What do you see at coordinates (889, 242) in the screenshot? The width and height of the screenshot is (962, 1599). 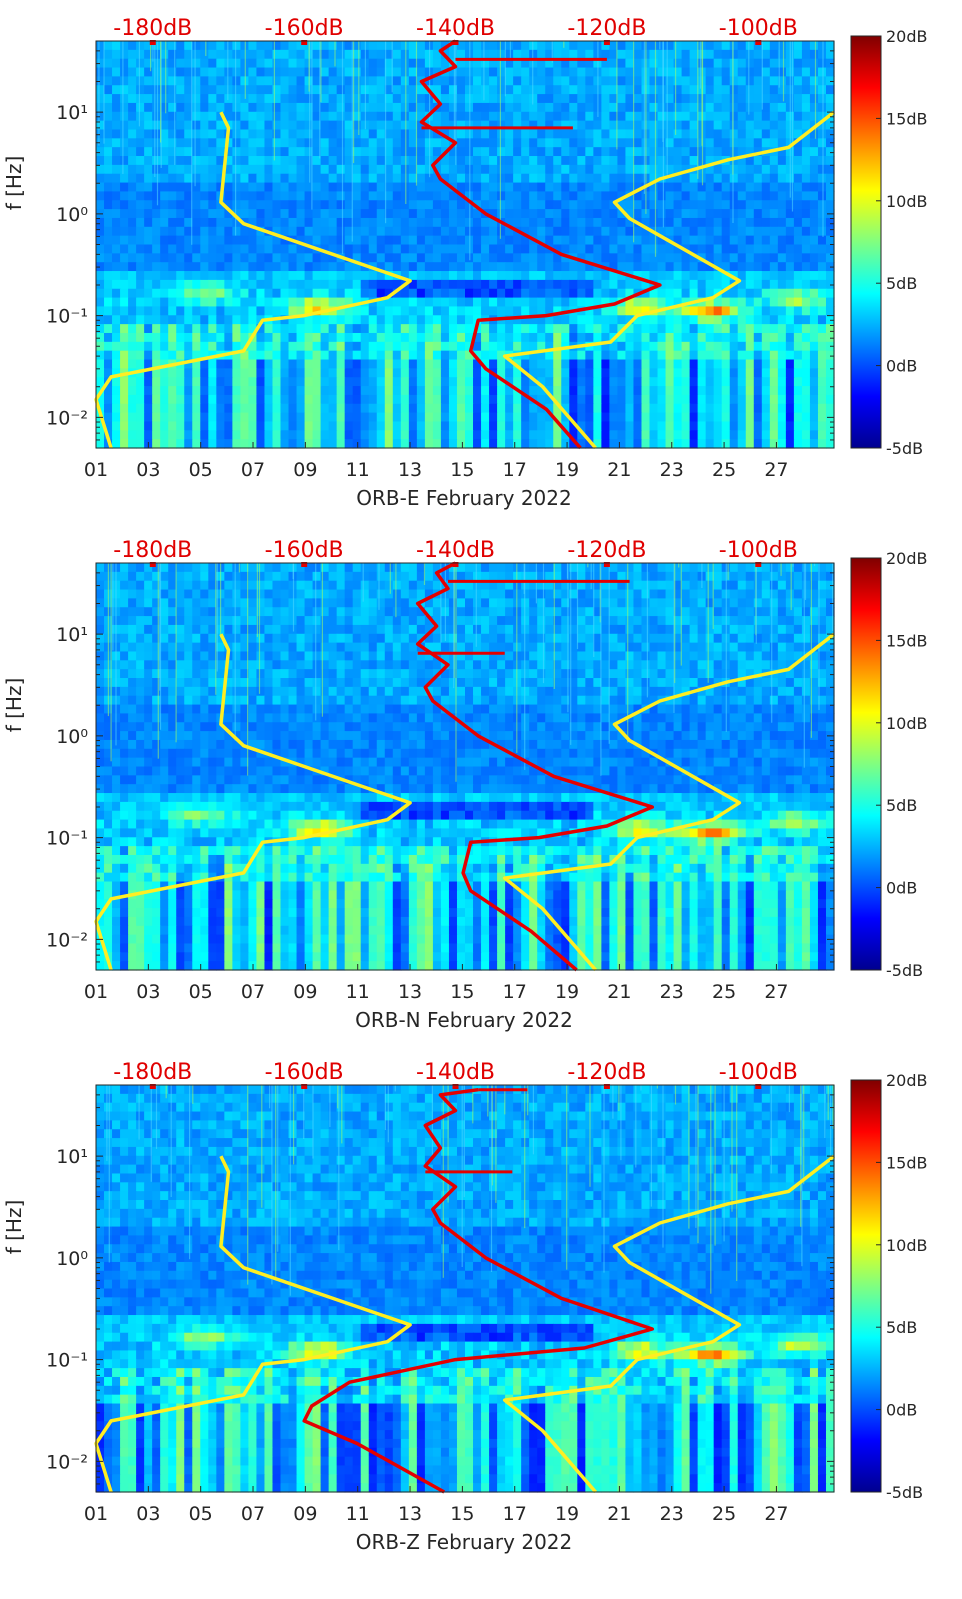 I see `colorbar: 20dB 15dB 10dB 5dB 0dB -5dB` at bounding box center [889, 242].